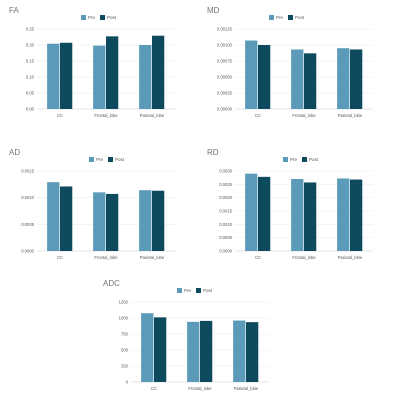  I want to click on y-tick-label: 750, so click(125, 334).